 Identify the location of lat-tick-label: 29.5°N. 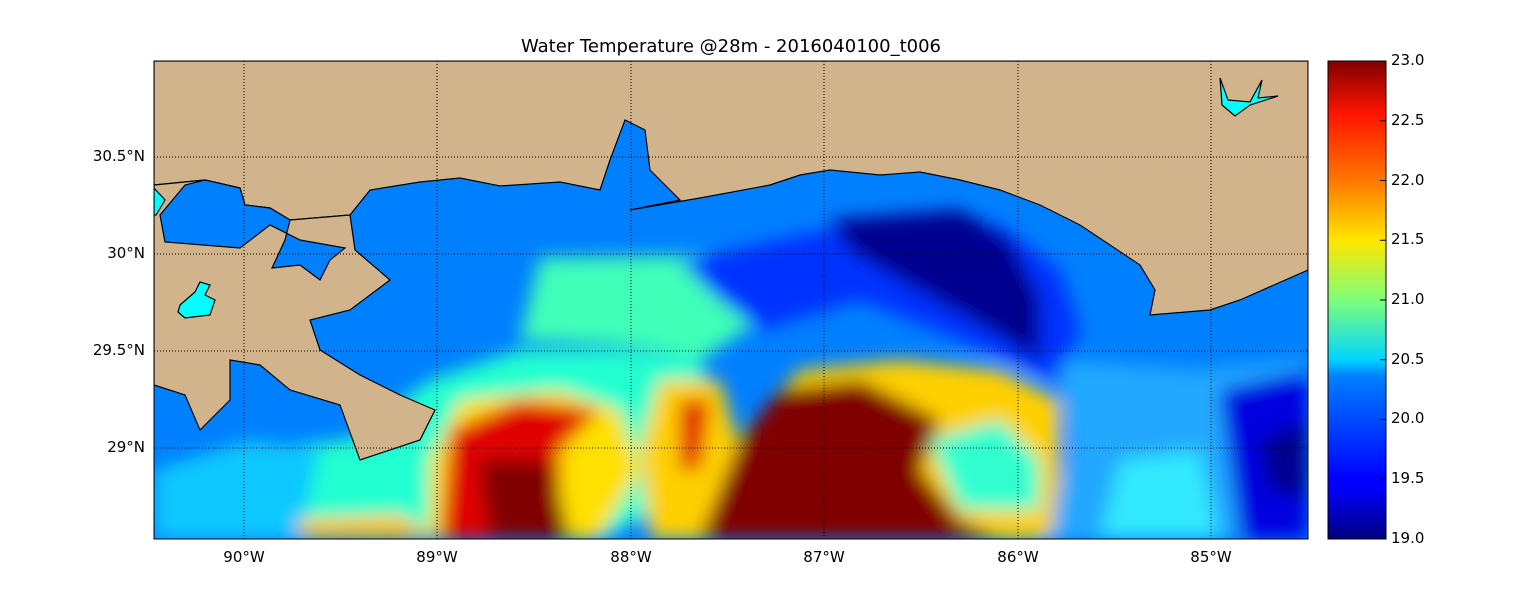
(118, 350).